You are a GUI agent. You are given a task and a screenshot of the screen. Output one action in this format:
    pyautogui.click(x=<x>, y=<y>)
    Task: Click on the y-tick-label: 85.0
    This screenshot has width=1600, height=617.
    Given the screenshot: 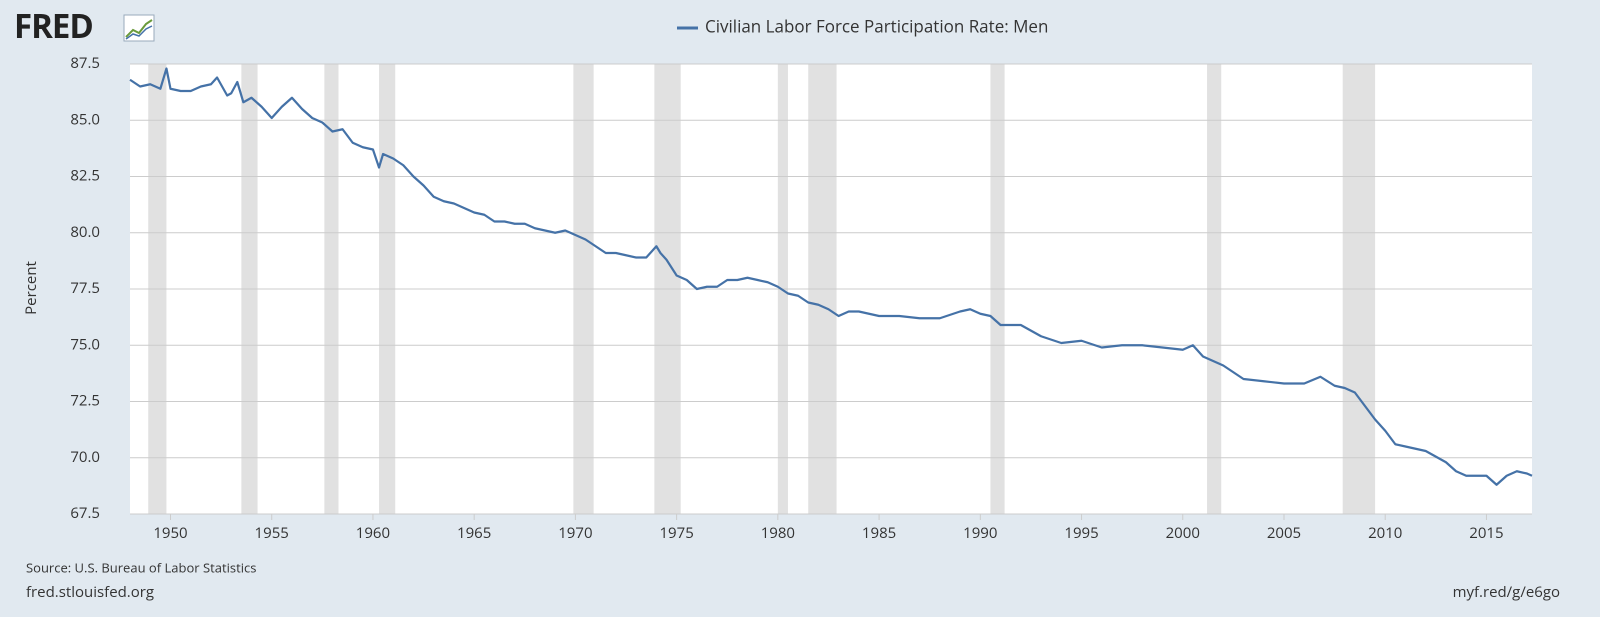 What is the action you would take?
    pyautogui.click(x=85, y=119)
    